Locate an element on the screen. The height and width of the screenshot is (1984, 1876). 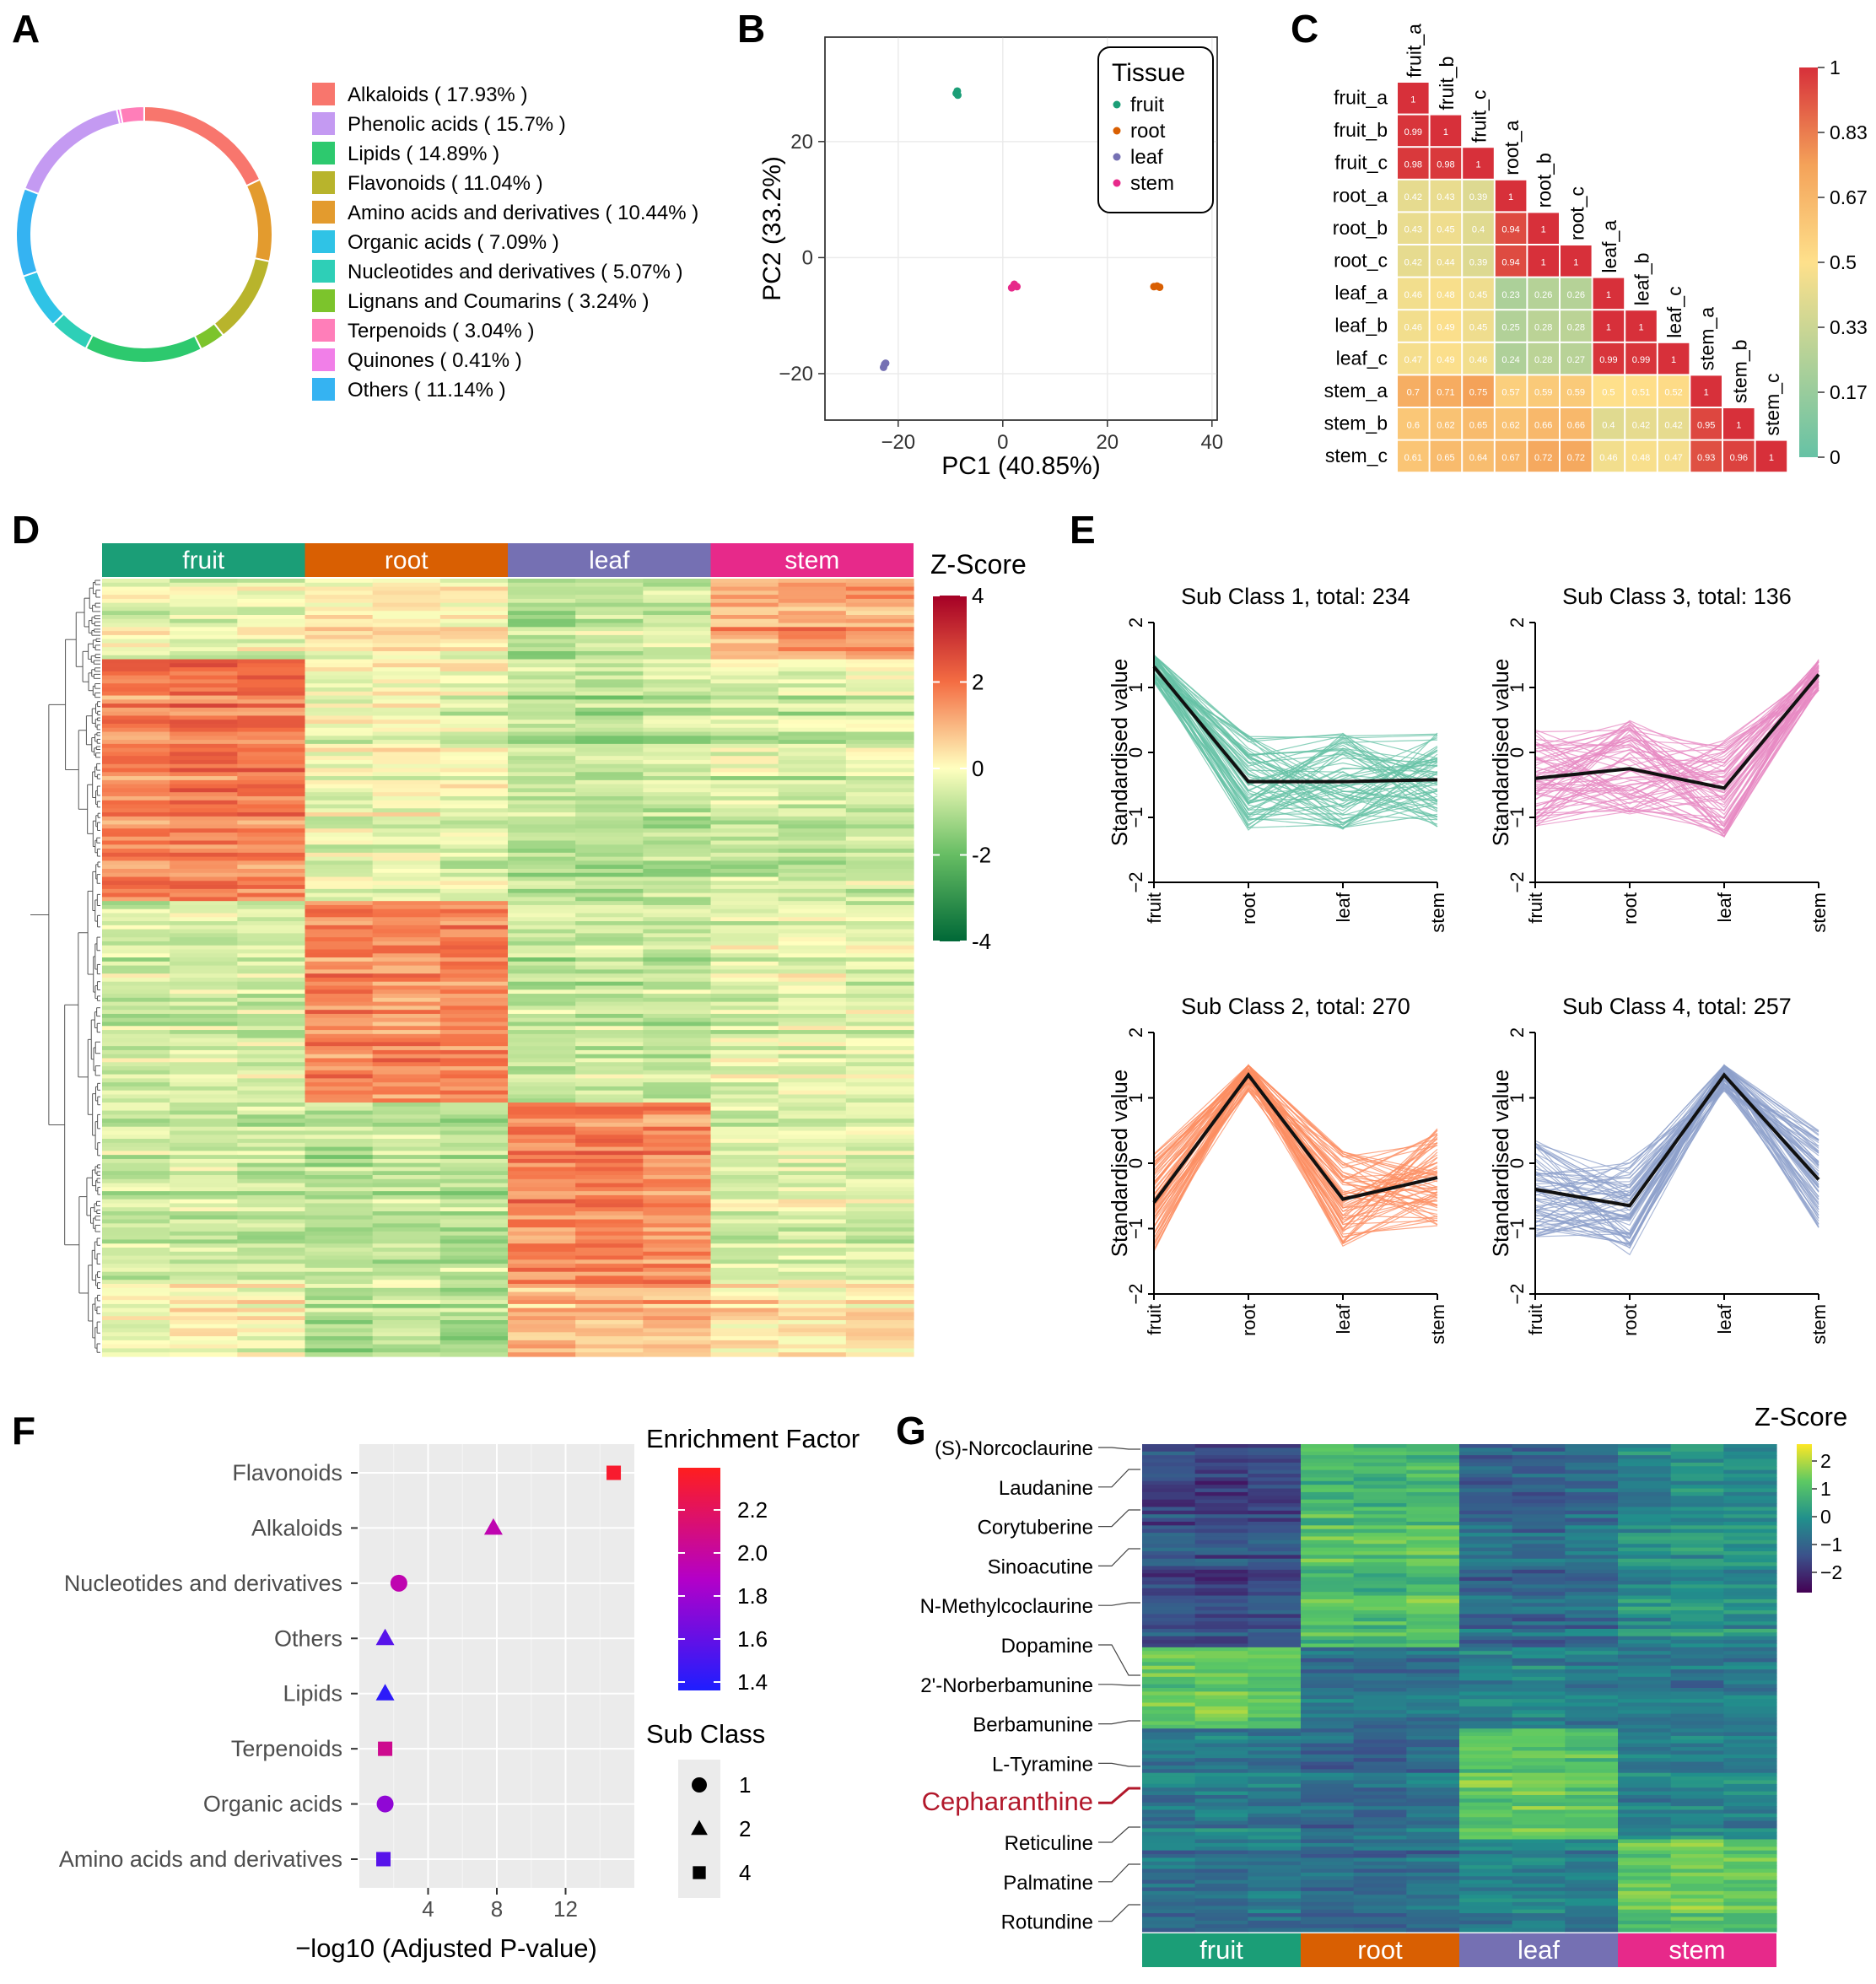
row-label: leaf_c is located at coordinates (1362, 358).